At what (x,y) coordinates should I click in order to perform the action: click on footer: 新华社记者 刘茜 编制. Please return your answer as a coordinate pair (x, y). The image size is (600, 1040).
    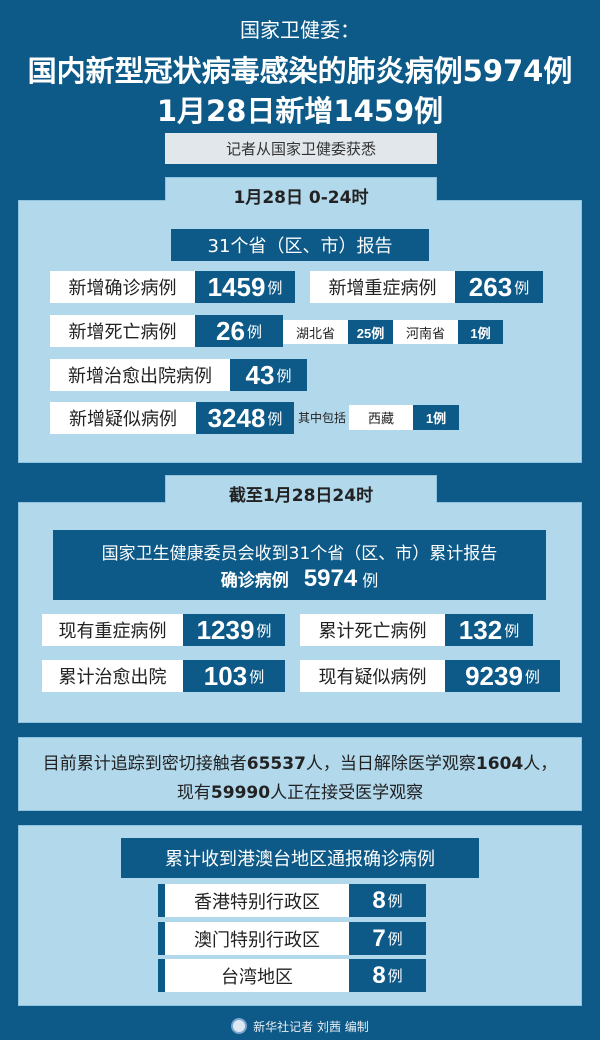
    Looking at the image, I should click on (300, 1026).